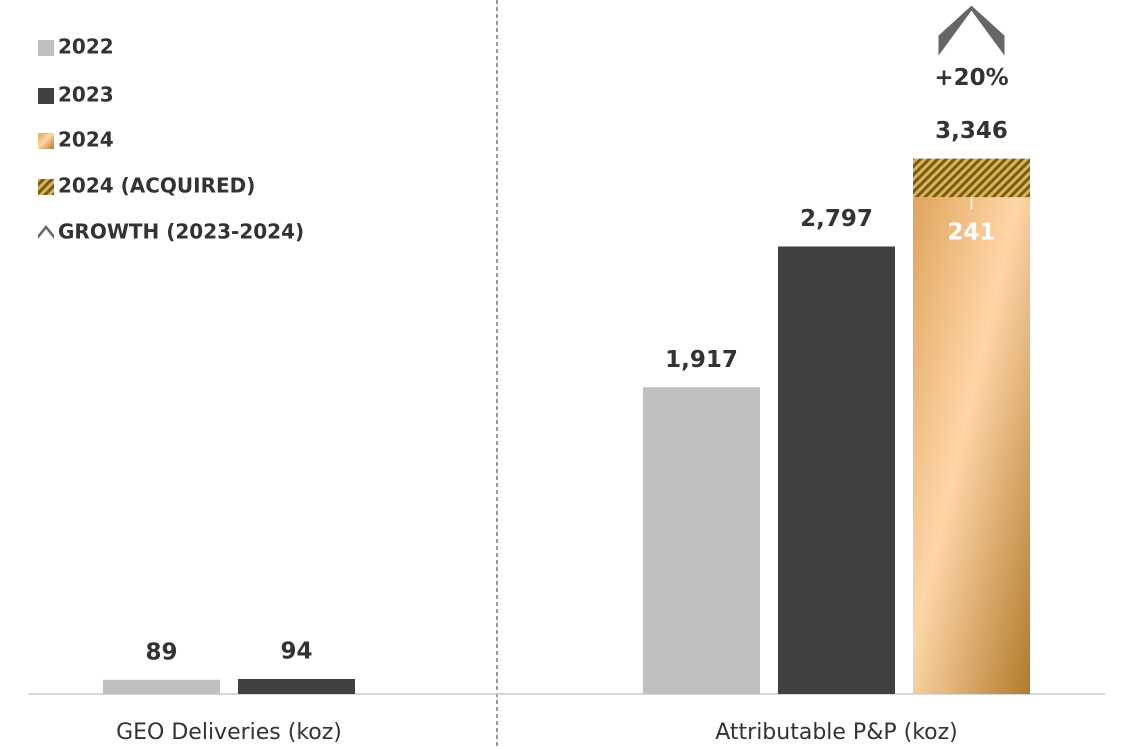 Image resolution: width=1125 pixels, height=749 pixels. I want to click on category-label: Attributable P&P (koz), so click(836, 732).